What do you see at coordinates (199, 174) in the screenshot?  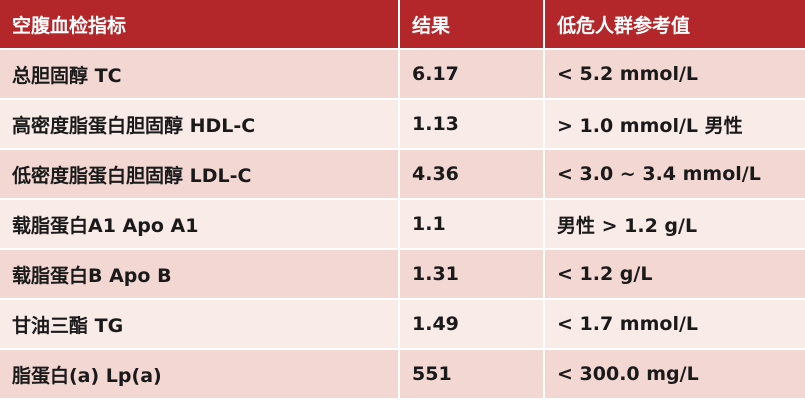 I see `table-cell: 低密度脂蛋白胆固醇 LDL-C` at bounding box center [199, 174].